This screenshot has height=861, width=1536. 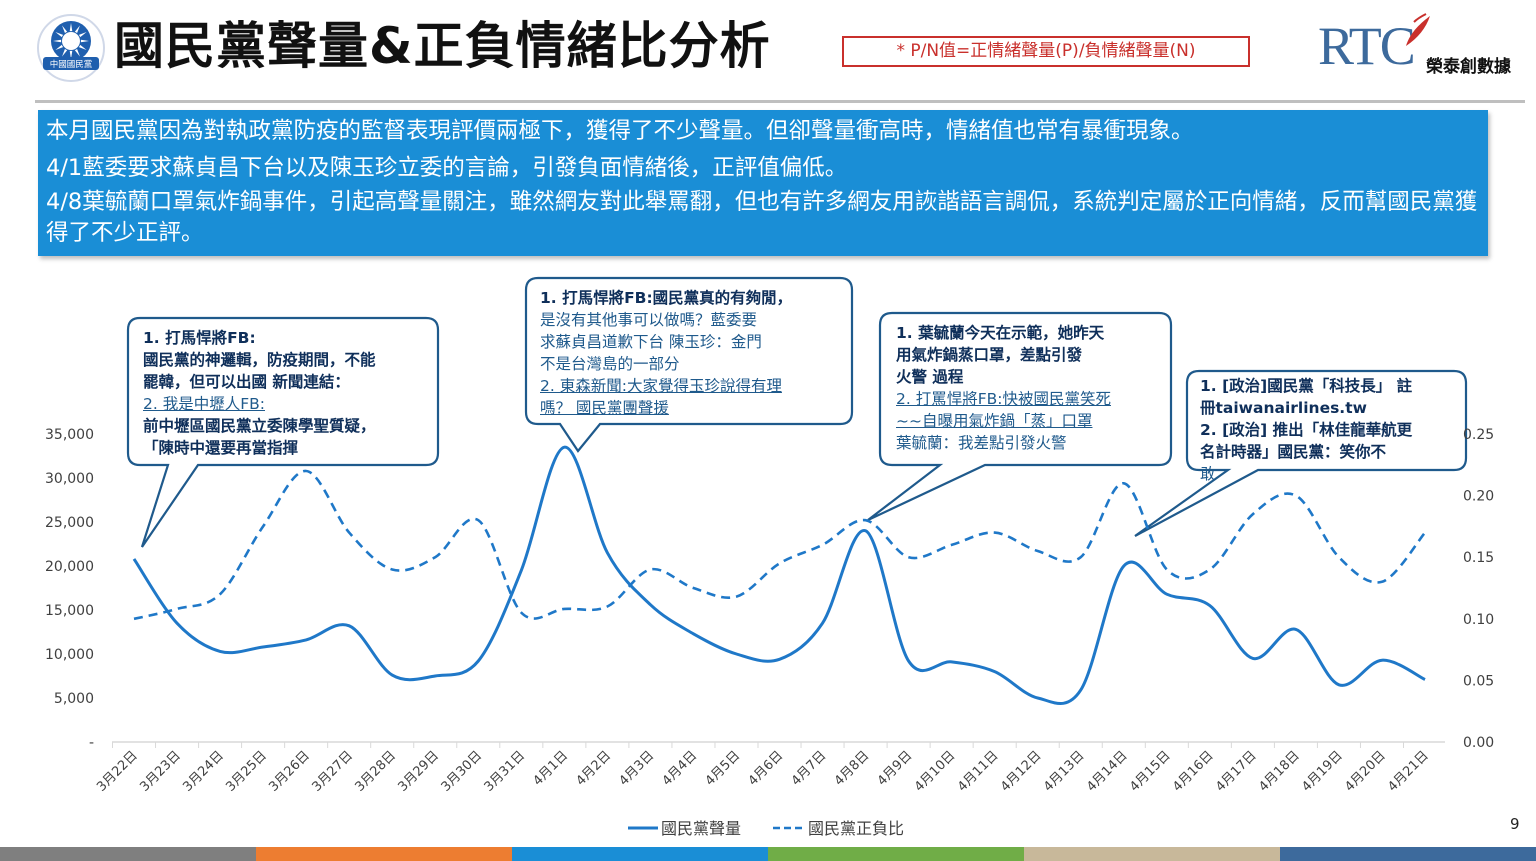 What do you see at coordinates (1306, 386) in the screenshot?
I see `callout-line: 1. [政治]國民黨「科技長」 註` at bounding box center [1306, 386].